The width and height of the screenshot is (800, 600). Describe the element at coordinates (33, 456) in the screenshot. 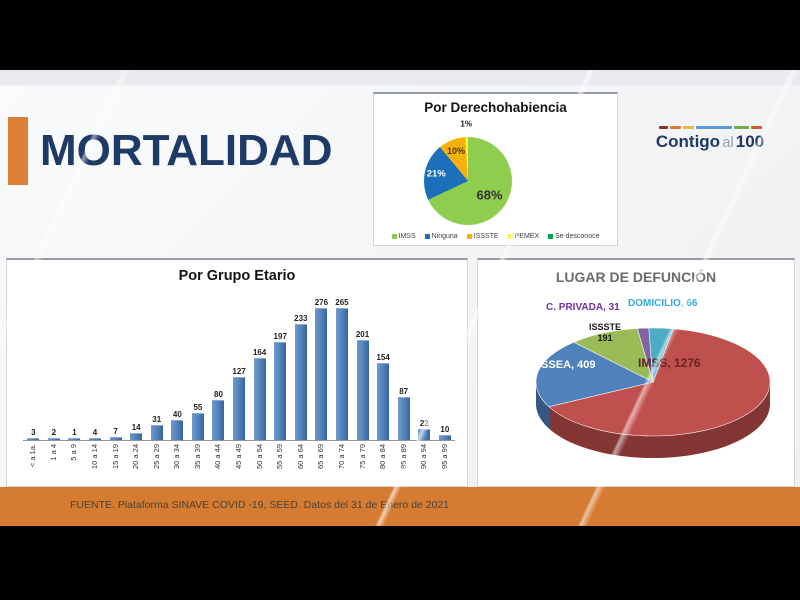

I see `x-axis-label: < a 1a.` at that location.